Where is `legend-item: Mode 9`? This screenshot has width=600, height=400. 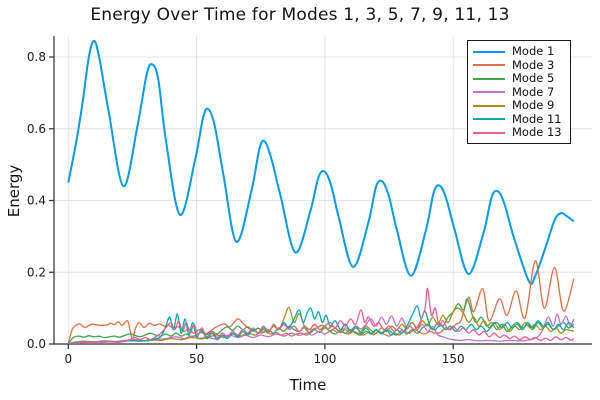 legend-item: Mode 9 is located at coordinates (519, 105).